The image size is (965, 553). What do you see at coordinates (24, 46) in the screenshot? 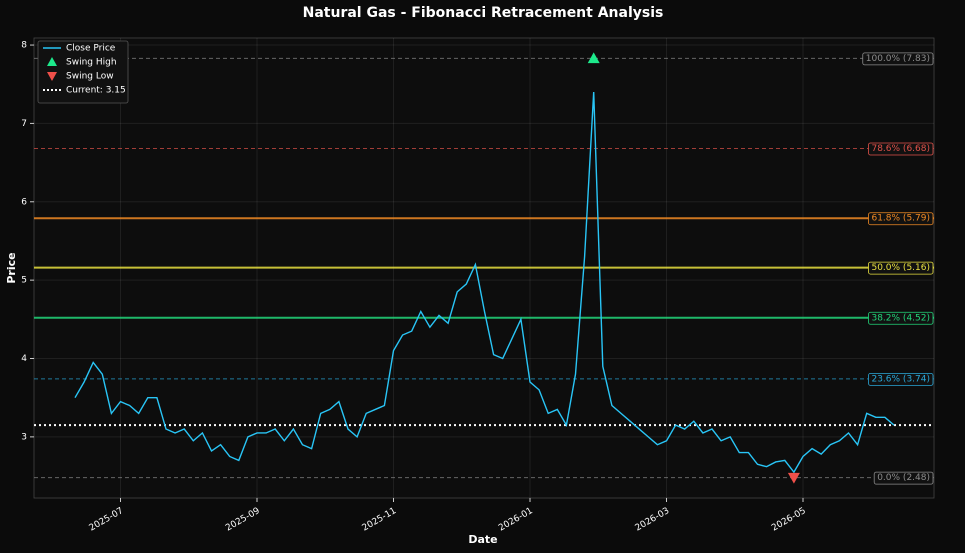
I see `y-tick-label: 8` at bounding box center [24, 46].